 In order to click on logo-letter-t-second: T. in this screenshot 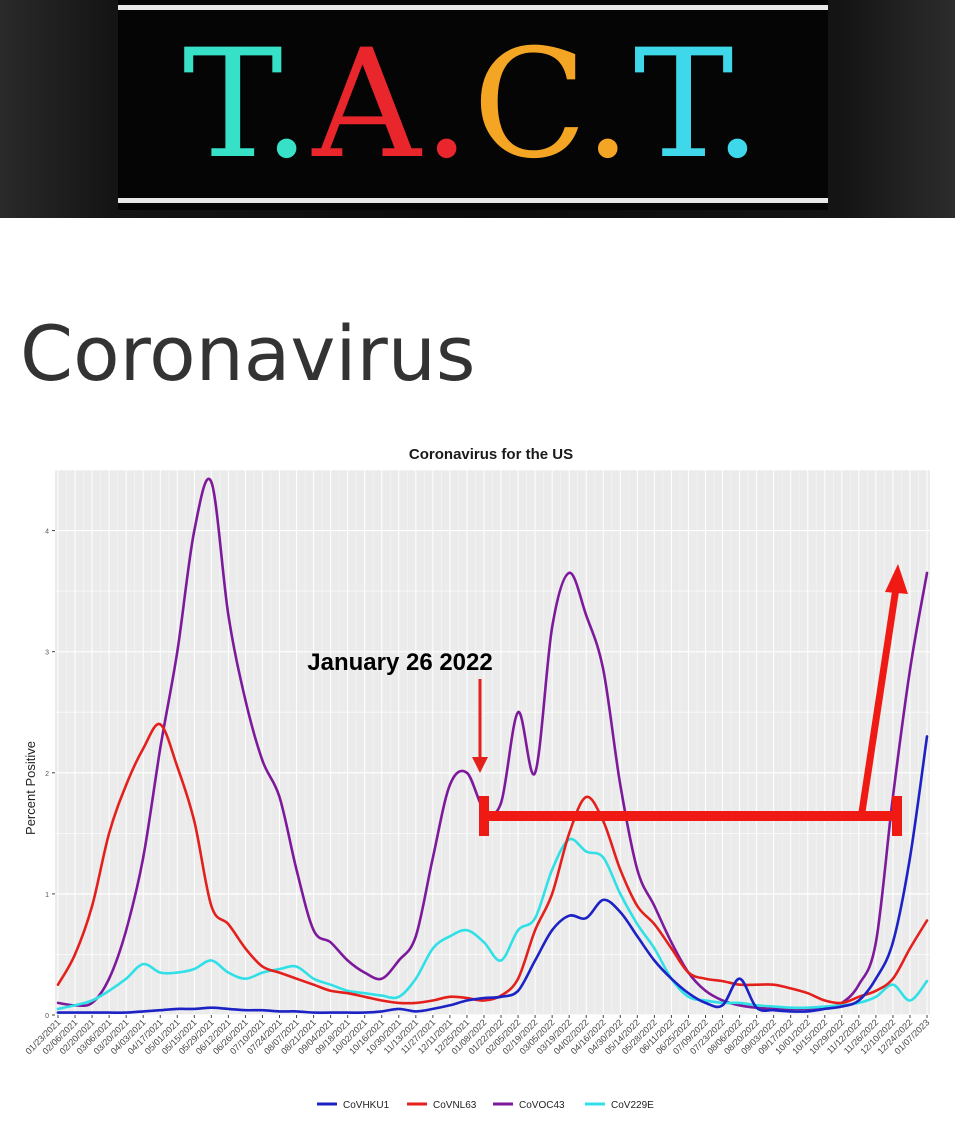, I will do `click(698, 105)`.